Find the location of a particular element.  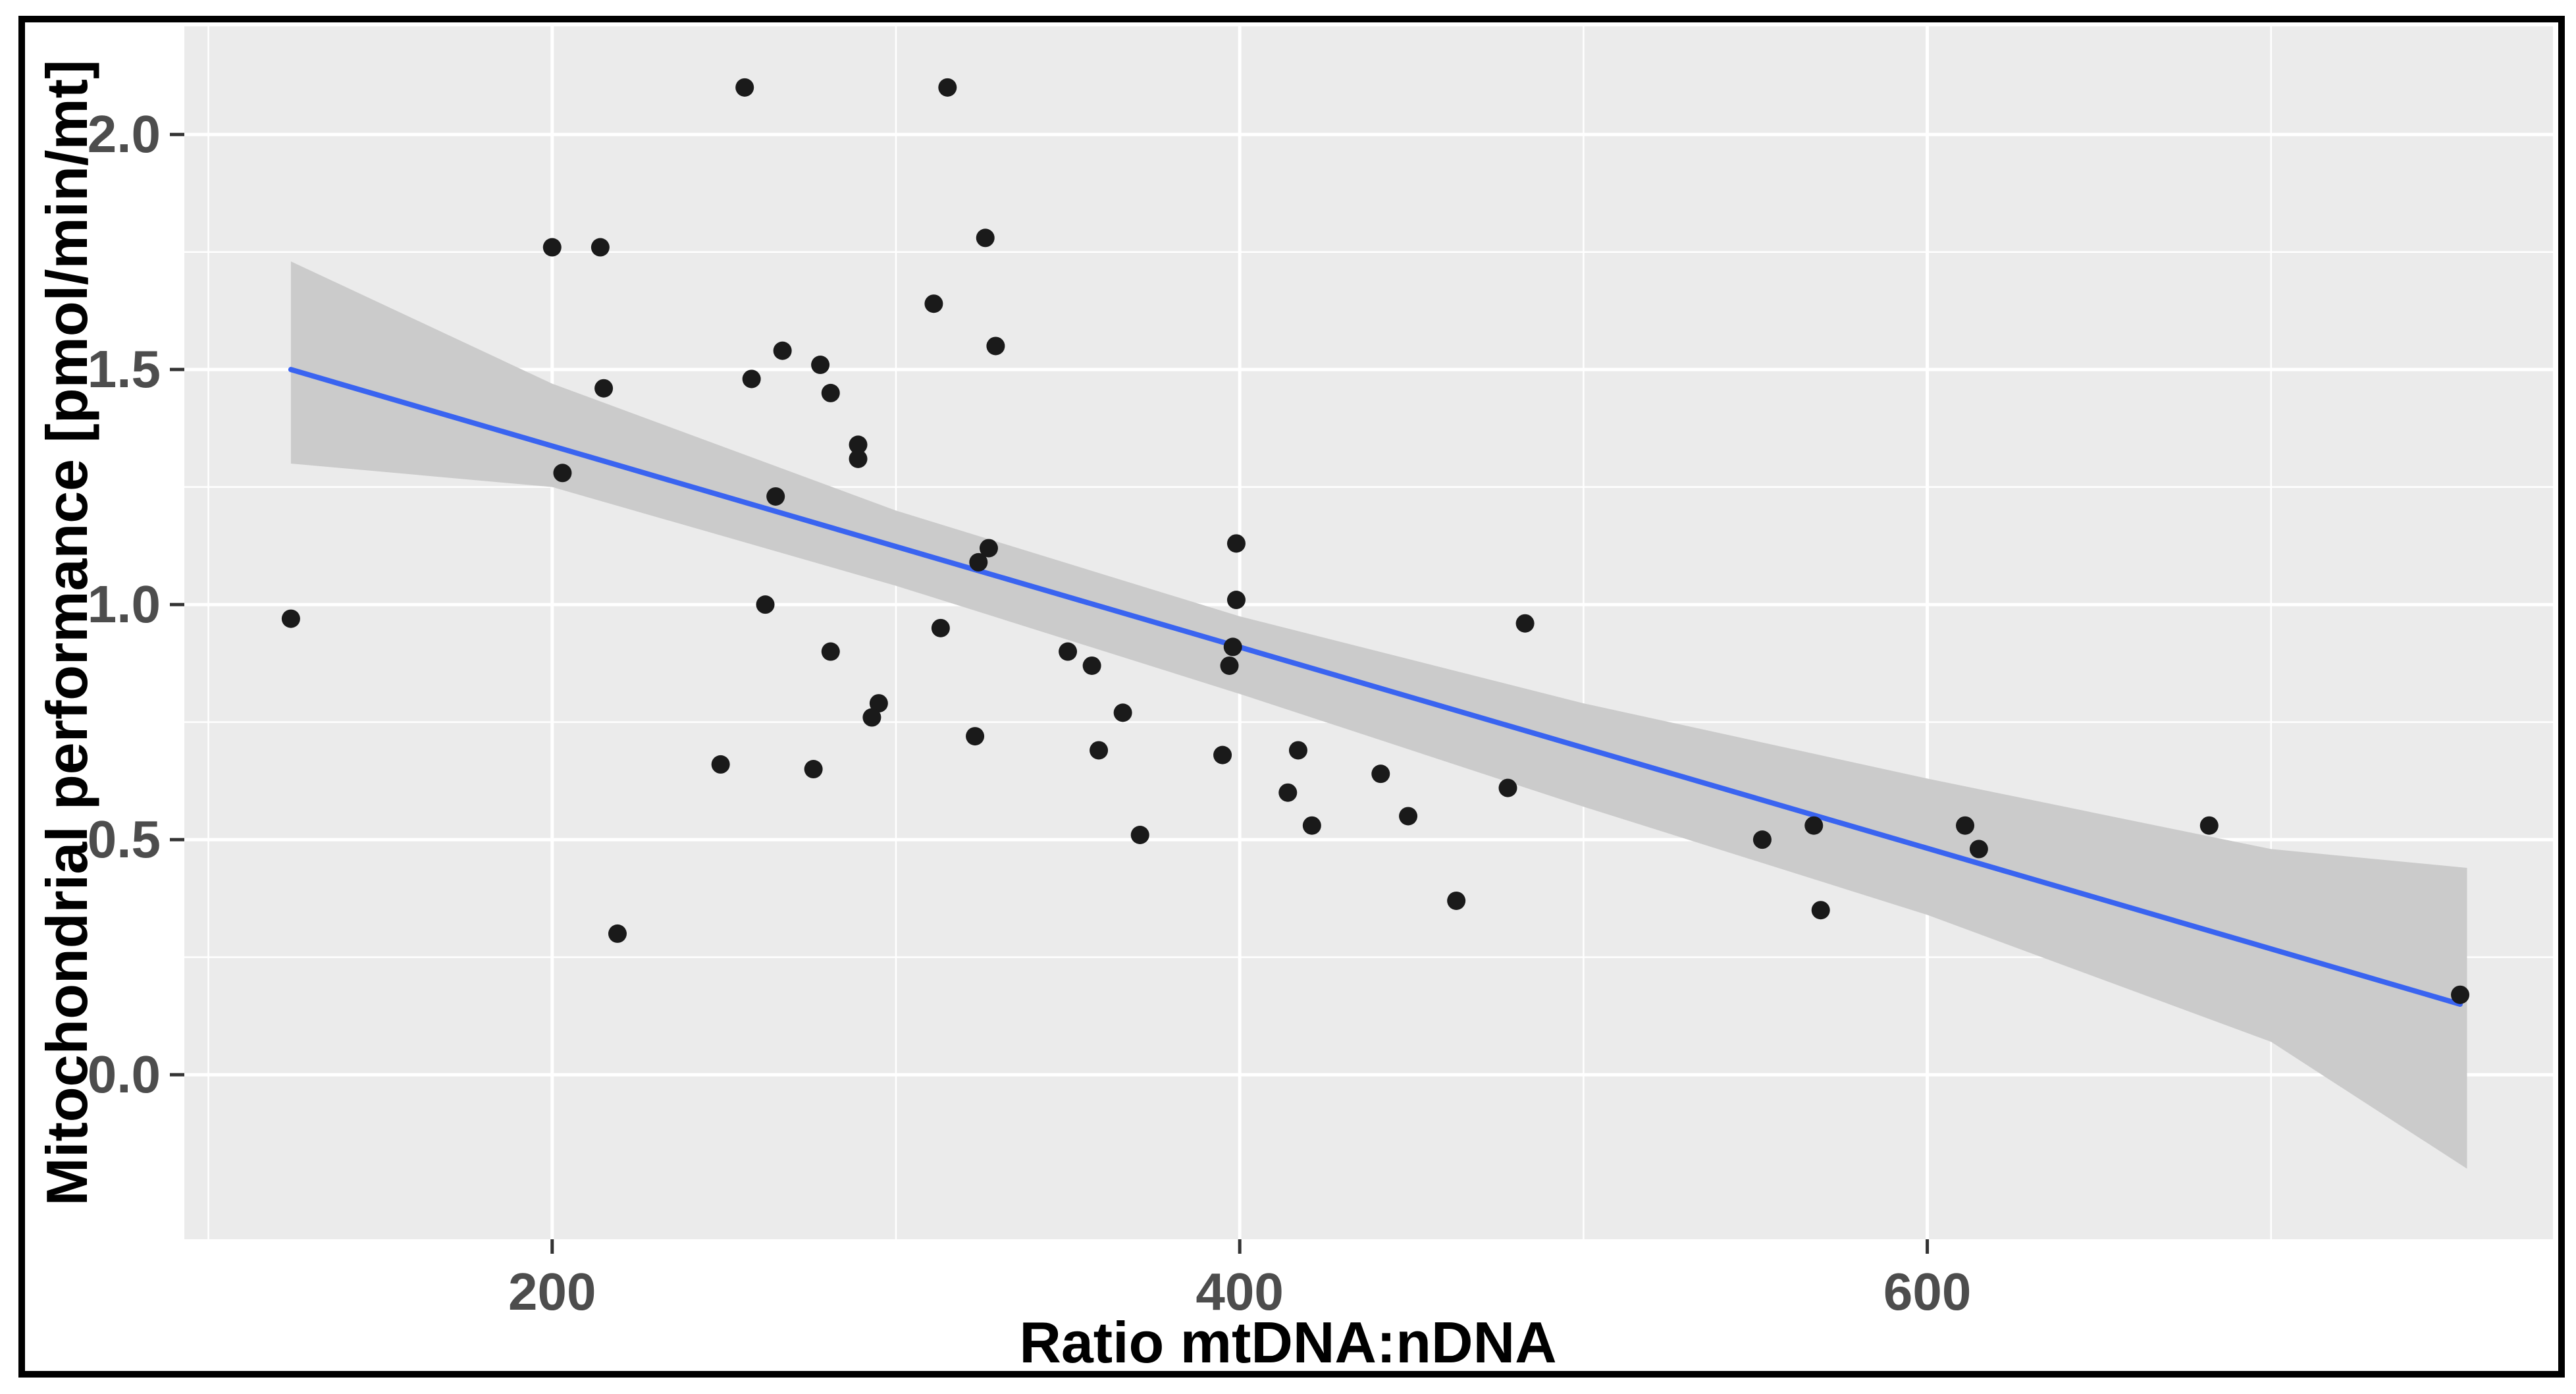

y-tick-label: 2.0 is located at coordinates (124, 134).